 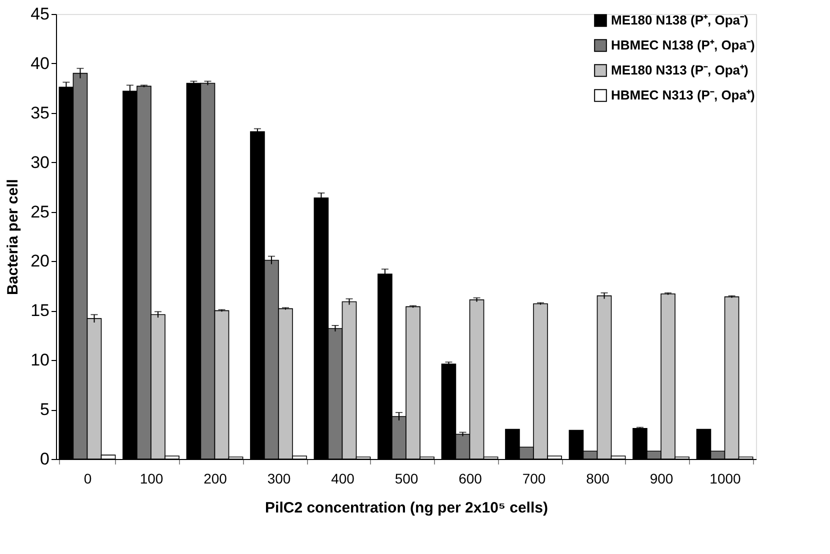 I want to click on y-tick-label: 25, so click(x=40, y=212).